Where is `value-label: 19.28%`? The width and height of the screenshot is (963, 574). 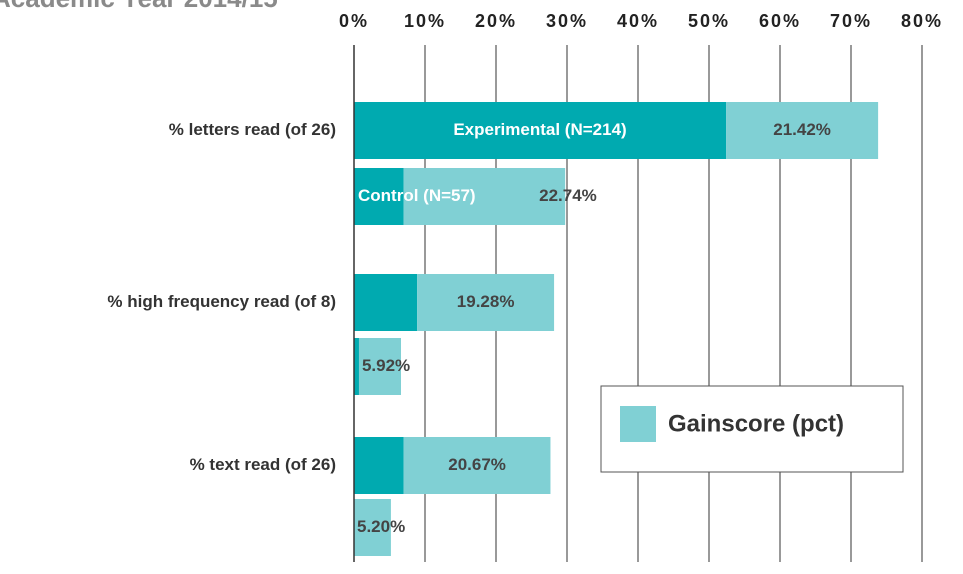 value-label: 19.28% is located at coordinates (486, 301).